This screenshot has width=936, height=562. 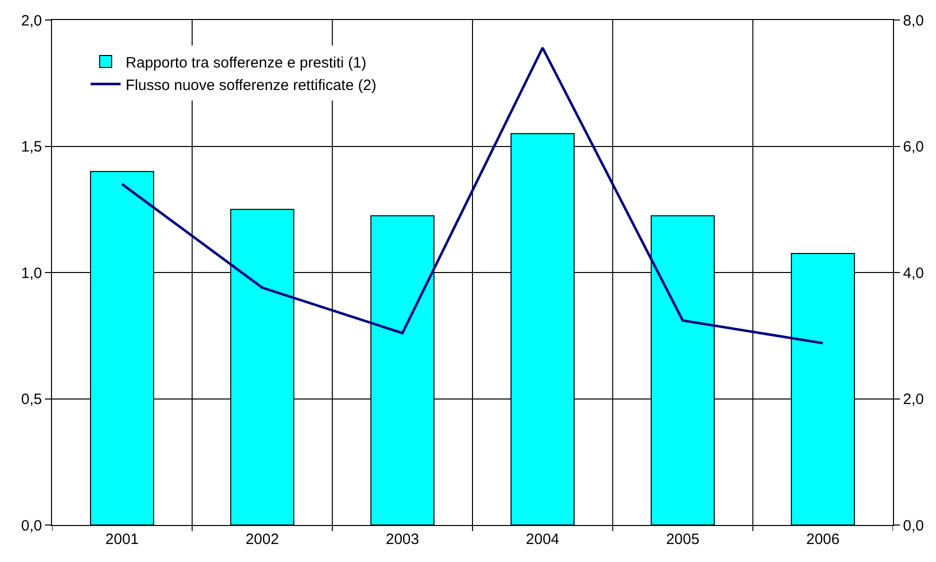 I want to click on x-tick-label: 2005, so click(x=683, y=539).